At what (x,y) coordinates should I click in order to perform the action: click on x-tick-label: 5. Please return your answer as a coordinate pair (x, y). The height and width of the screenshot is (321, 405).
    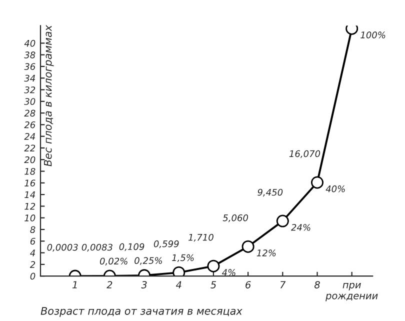
    Looking at the image, I should click on (213, 284).